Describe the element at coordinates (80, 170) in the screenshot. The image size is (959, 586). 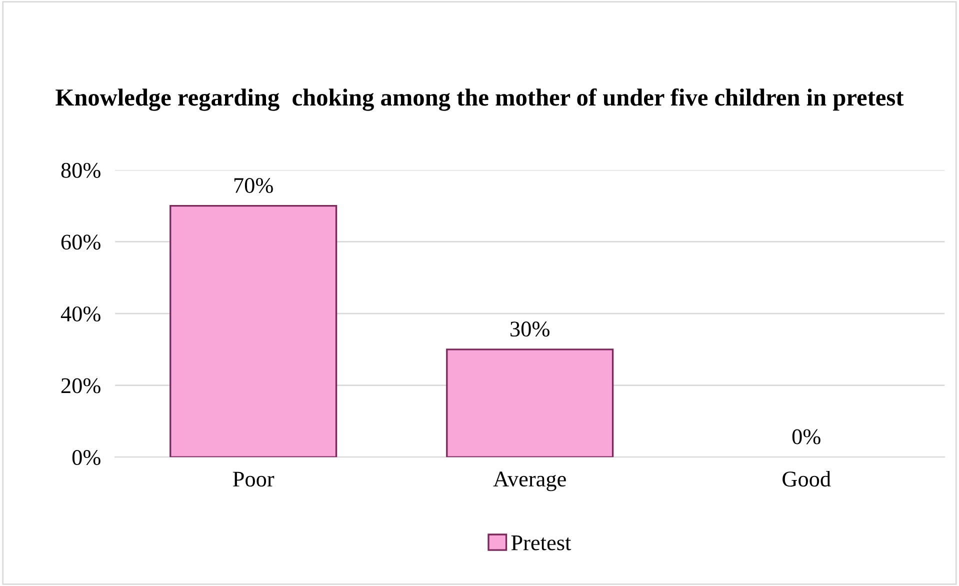
I see `y-tick-label: 80%` at that location.